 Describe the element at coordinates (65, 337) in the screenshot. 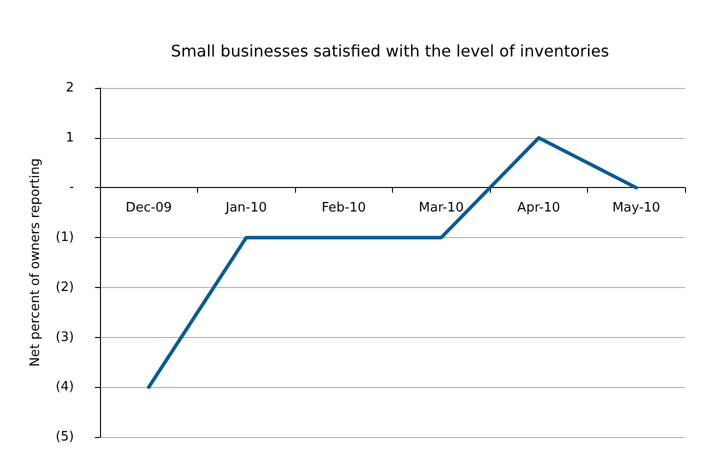

I see `y-tick-label: (3)` at that location.